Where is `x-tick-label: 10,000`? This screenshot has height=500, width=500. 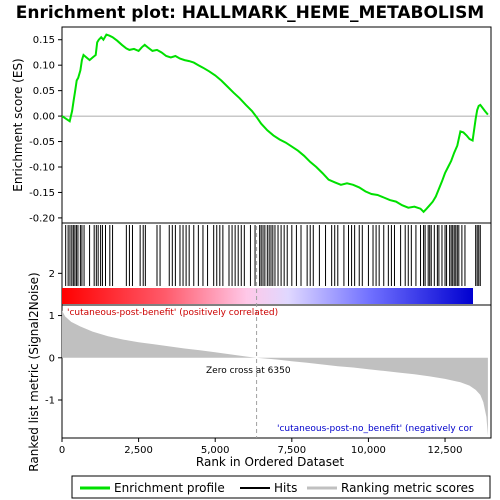
x-tick-label: 10,000 is located at coordinates (368, 450).